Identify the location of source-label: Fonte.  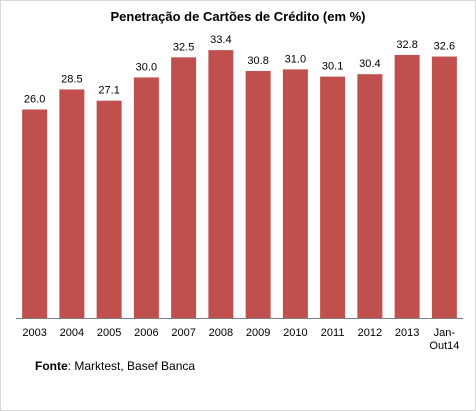
(51, 366).